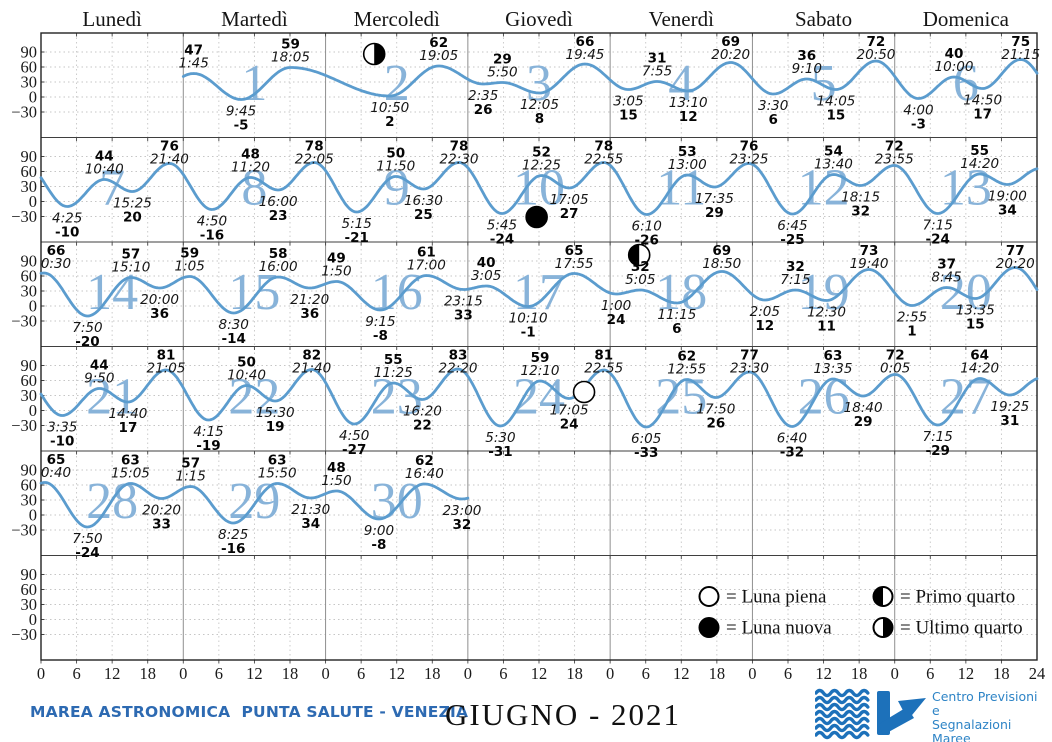 This screenshot has height=742, width=1052. I want to click on tide-time: 21:40, so click(169, 160).